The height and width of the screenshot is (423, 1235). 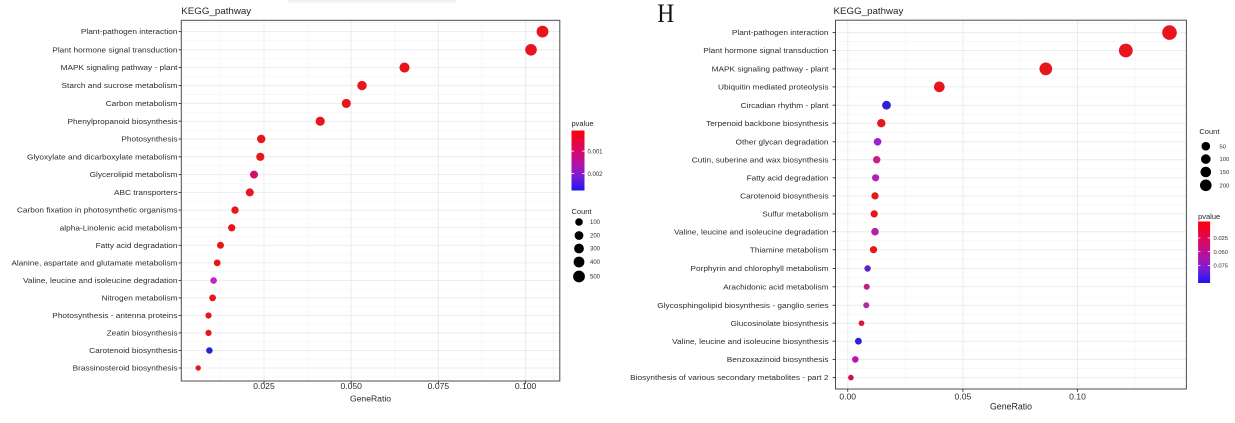 What do you see at coordinates (149, 139) in the screenshot?
I see `svg-text: Photosynthesis` at bounding box center [149, 139].